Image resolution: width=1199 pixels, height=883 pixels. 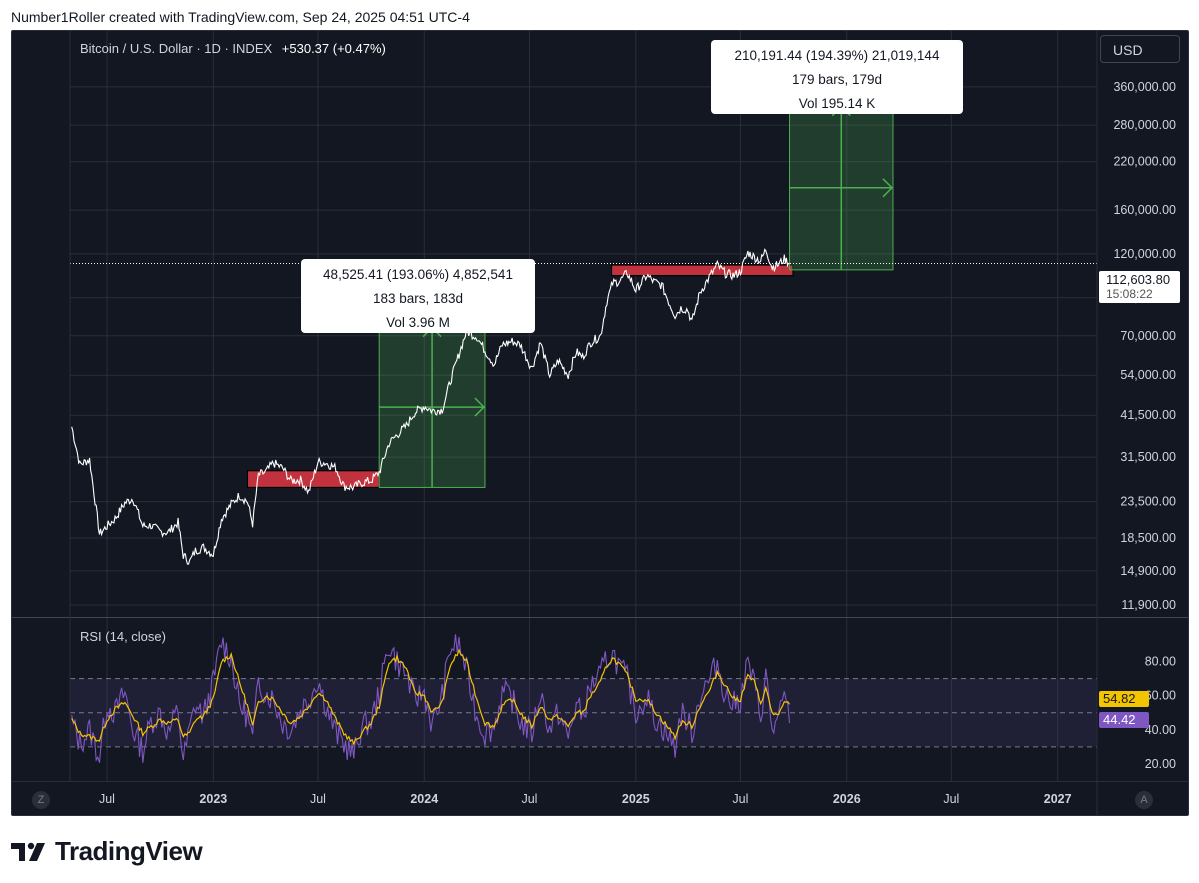 I want to click on measure-2-volume: Vol 195.14 K, so click(x=837, y=103).